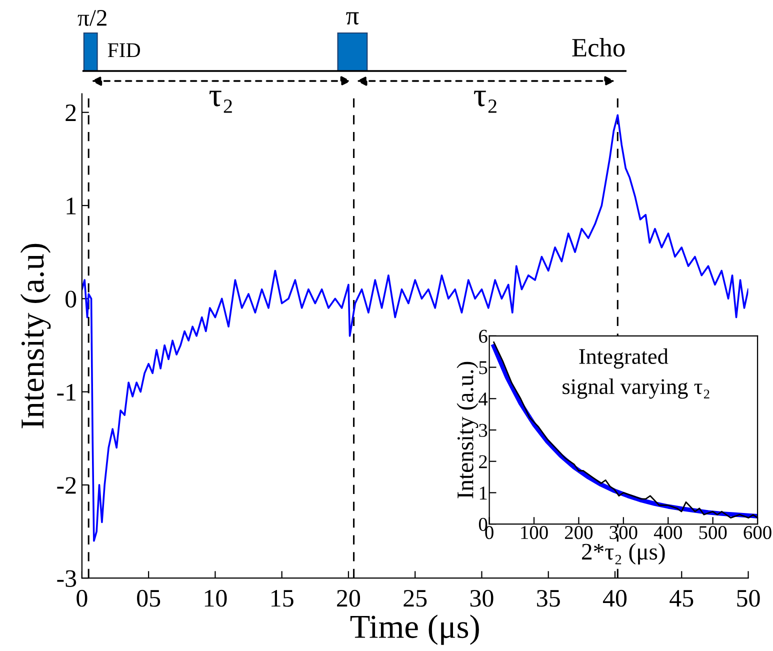 The image size is (773, 651). I want to click on x-tick-label: 05, so click(148, 598).